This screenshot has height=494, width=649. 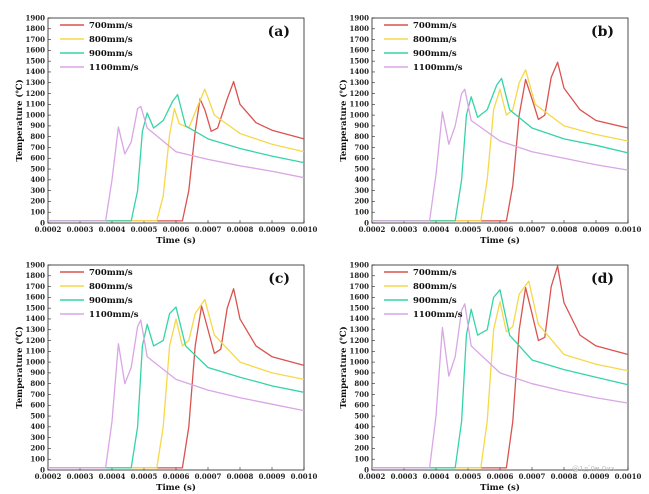 I want to click on watermark: @1д ̉0и.0из, so click(x=593, y=469).